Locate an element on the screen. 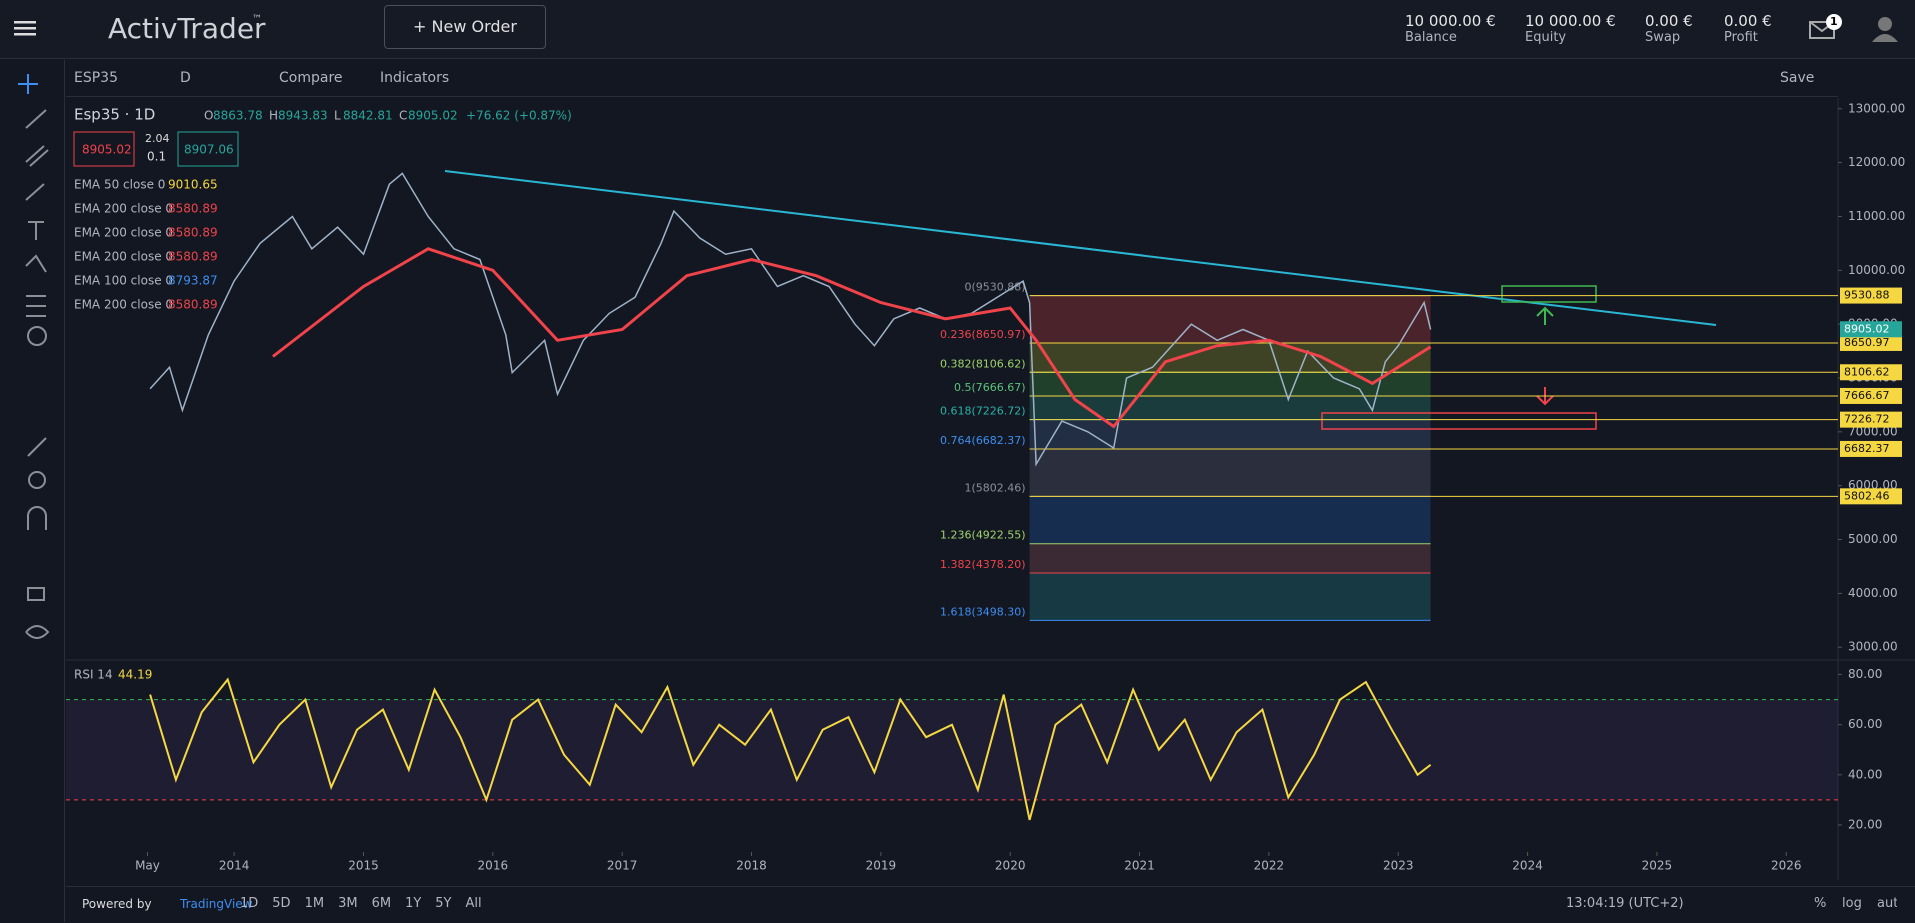 This screenshot has width=1915, height=923. y-tick-label: 10000.00 is located at coordinates (1876, 270).